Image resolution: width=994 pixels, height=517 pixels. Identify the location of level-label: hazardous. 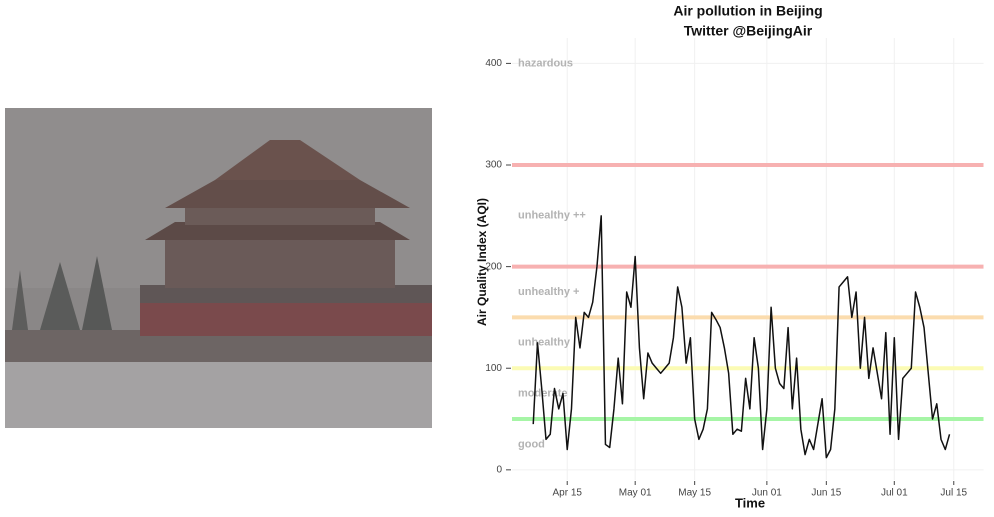
(545, 63).